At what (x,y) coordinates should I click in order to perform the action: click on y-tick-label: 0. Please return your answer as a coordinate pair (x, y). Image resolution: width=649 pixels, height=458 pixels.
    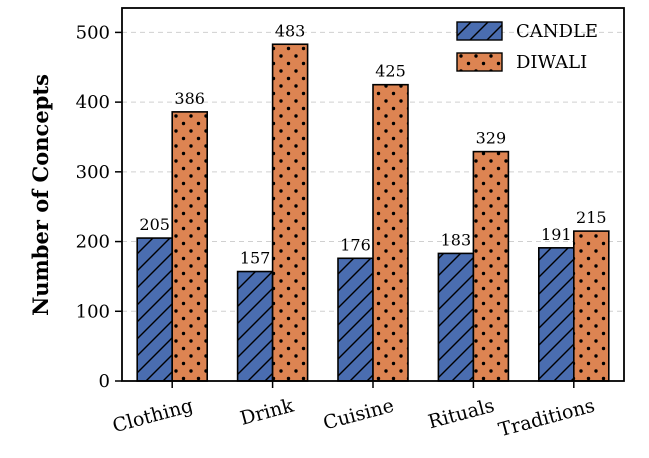
    Looking at the image, I should click on (104, 381).